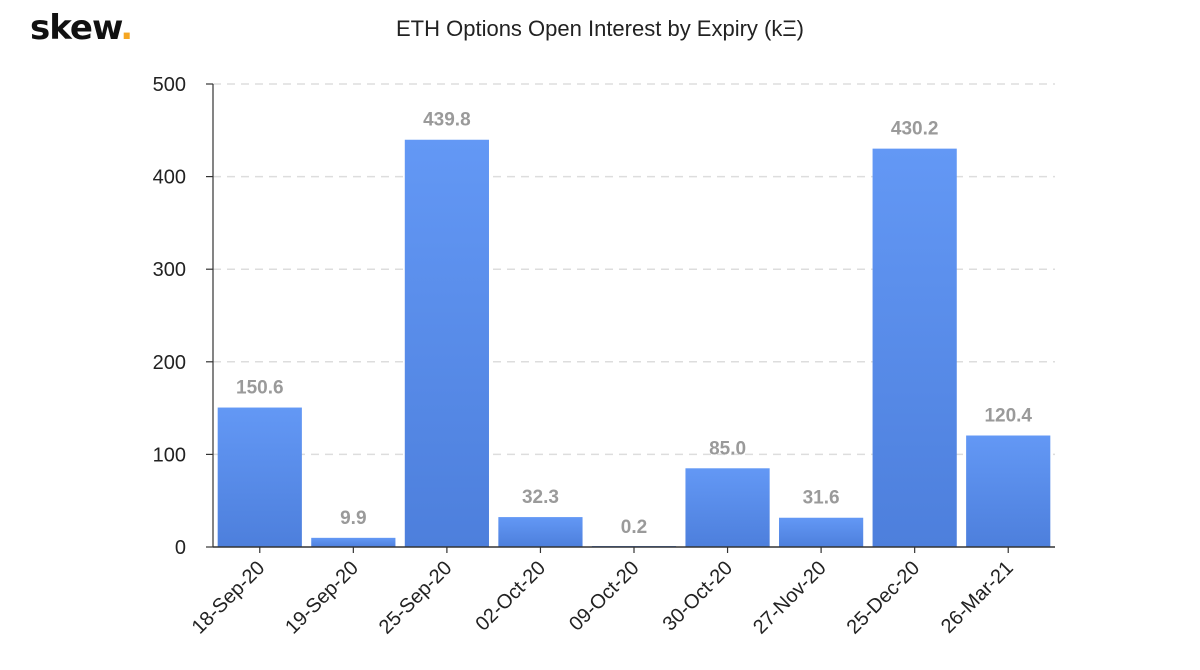 The width and height of the screenshot is (1200, 670). What do you see at coordinates (1008, 416) in the screenshot?
I see `data-label: 120.4` at bounding box center [1008, 416].